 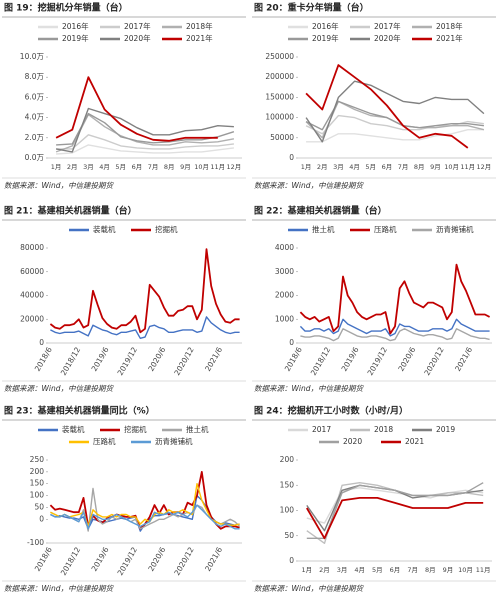 What do you see at coordinates (282, 137) in the screenshot?
I see `y-tick-label: 50000` at bounding box center [282, 137].